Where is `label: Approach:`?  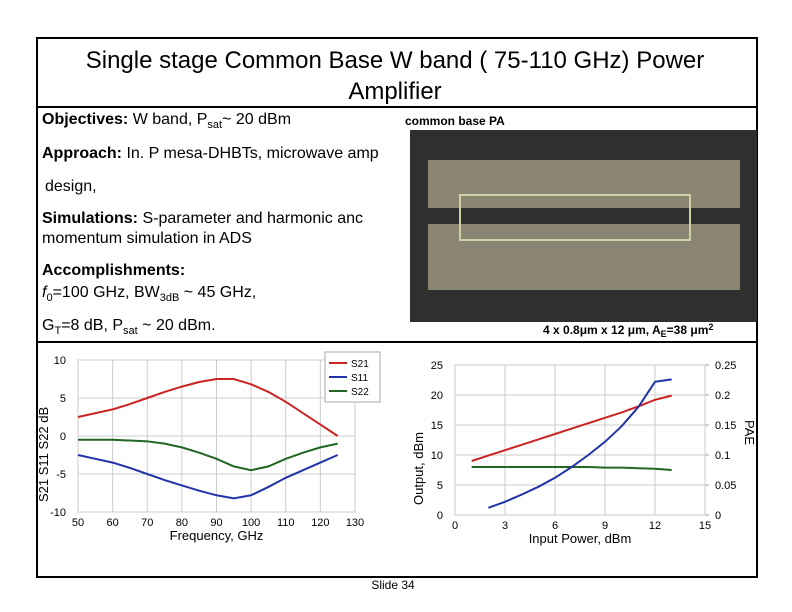
label: Approach: is located at coordinates (82, 153).